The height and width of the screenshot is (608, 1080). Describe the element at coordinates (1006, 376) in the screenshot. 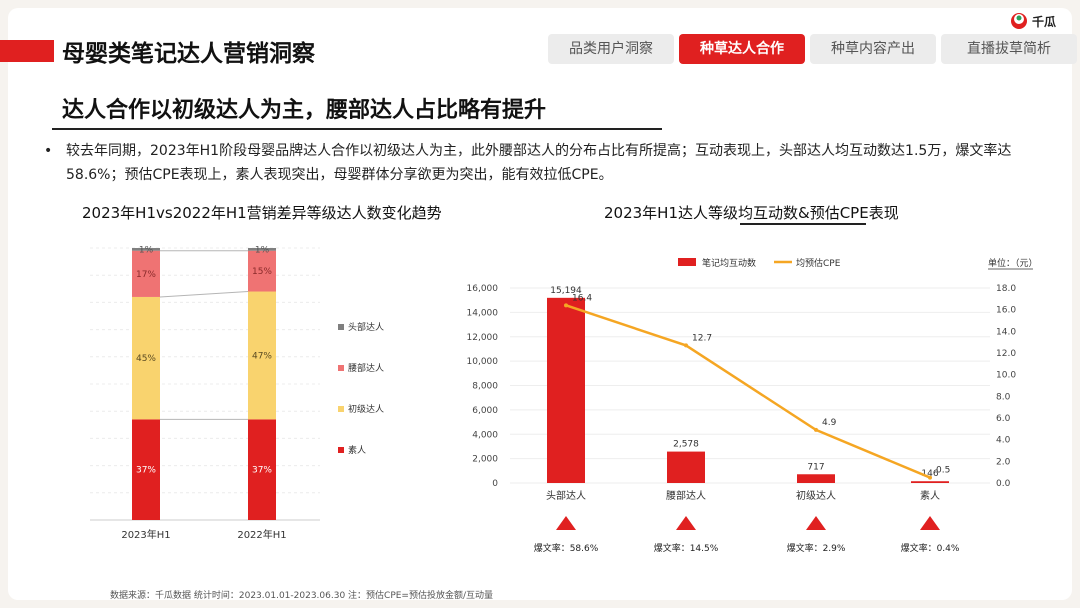

I see `right-y-tick: 10.0` at that location.